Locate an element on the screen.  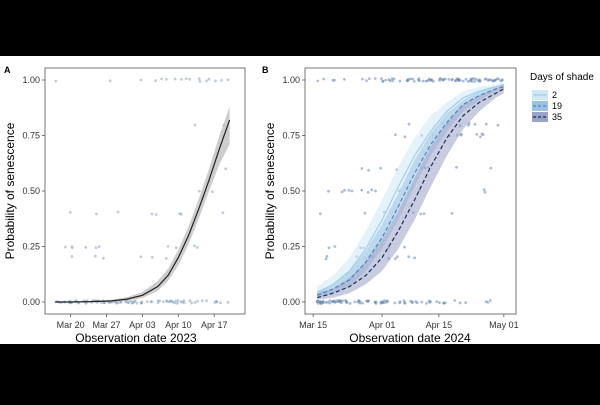
chart_data-1-x-tick-label: Mar 15 is located at coordinates (313, 325).